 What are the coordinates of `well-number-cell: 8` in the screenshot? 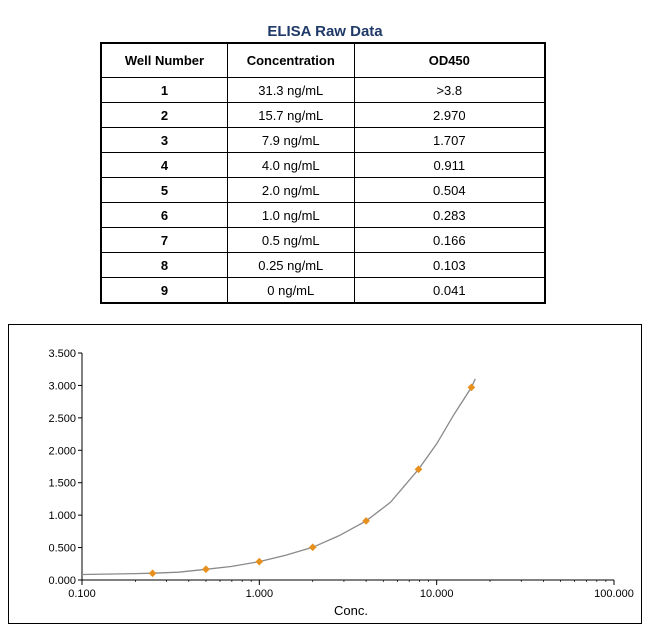 It's located at (164, 265).